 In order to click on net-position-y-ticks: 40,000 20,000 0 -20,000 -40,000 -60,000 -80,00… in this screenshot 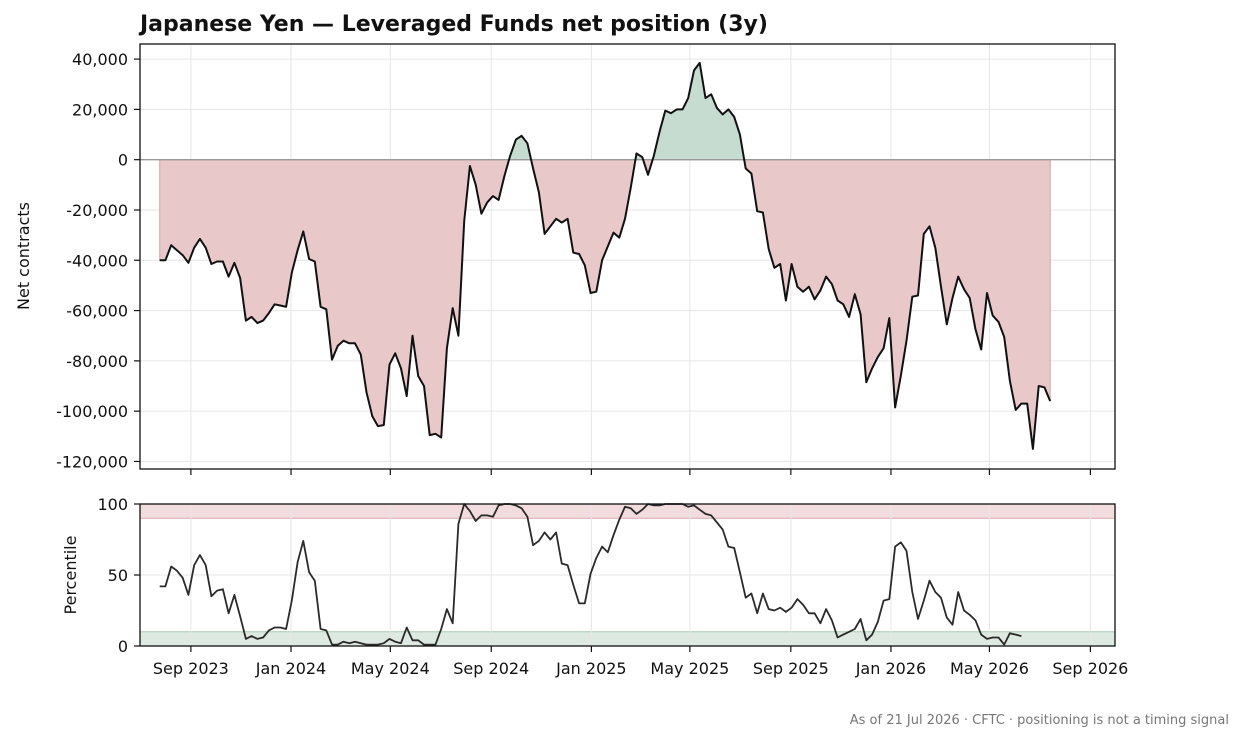, I will do `click(98, 260)`.